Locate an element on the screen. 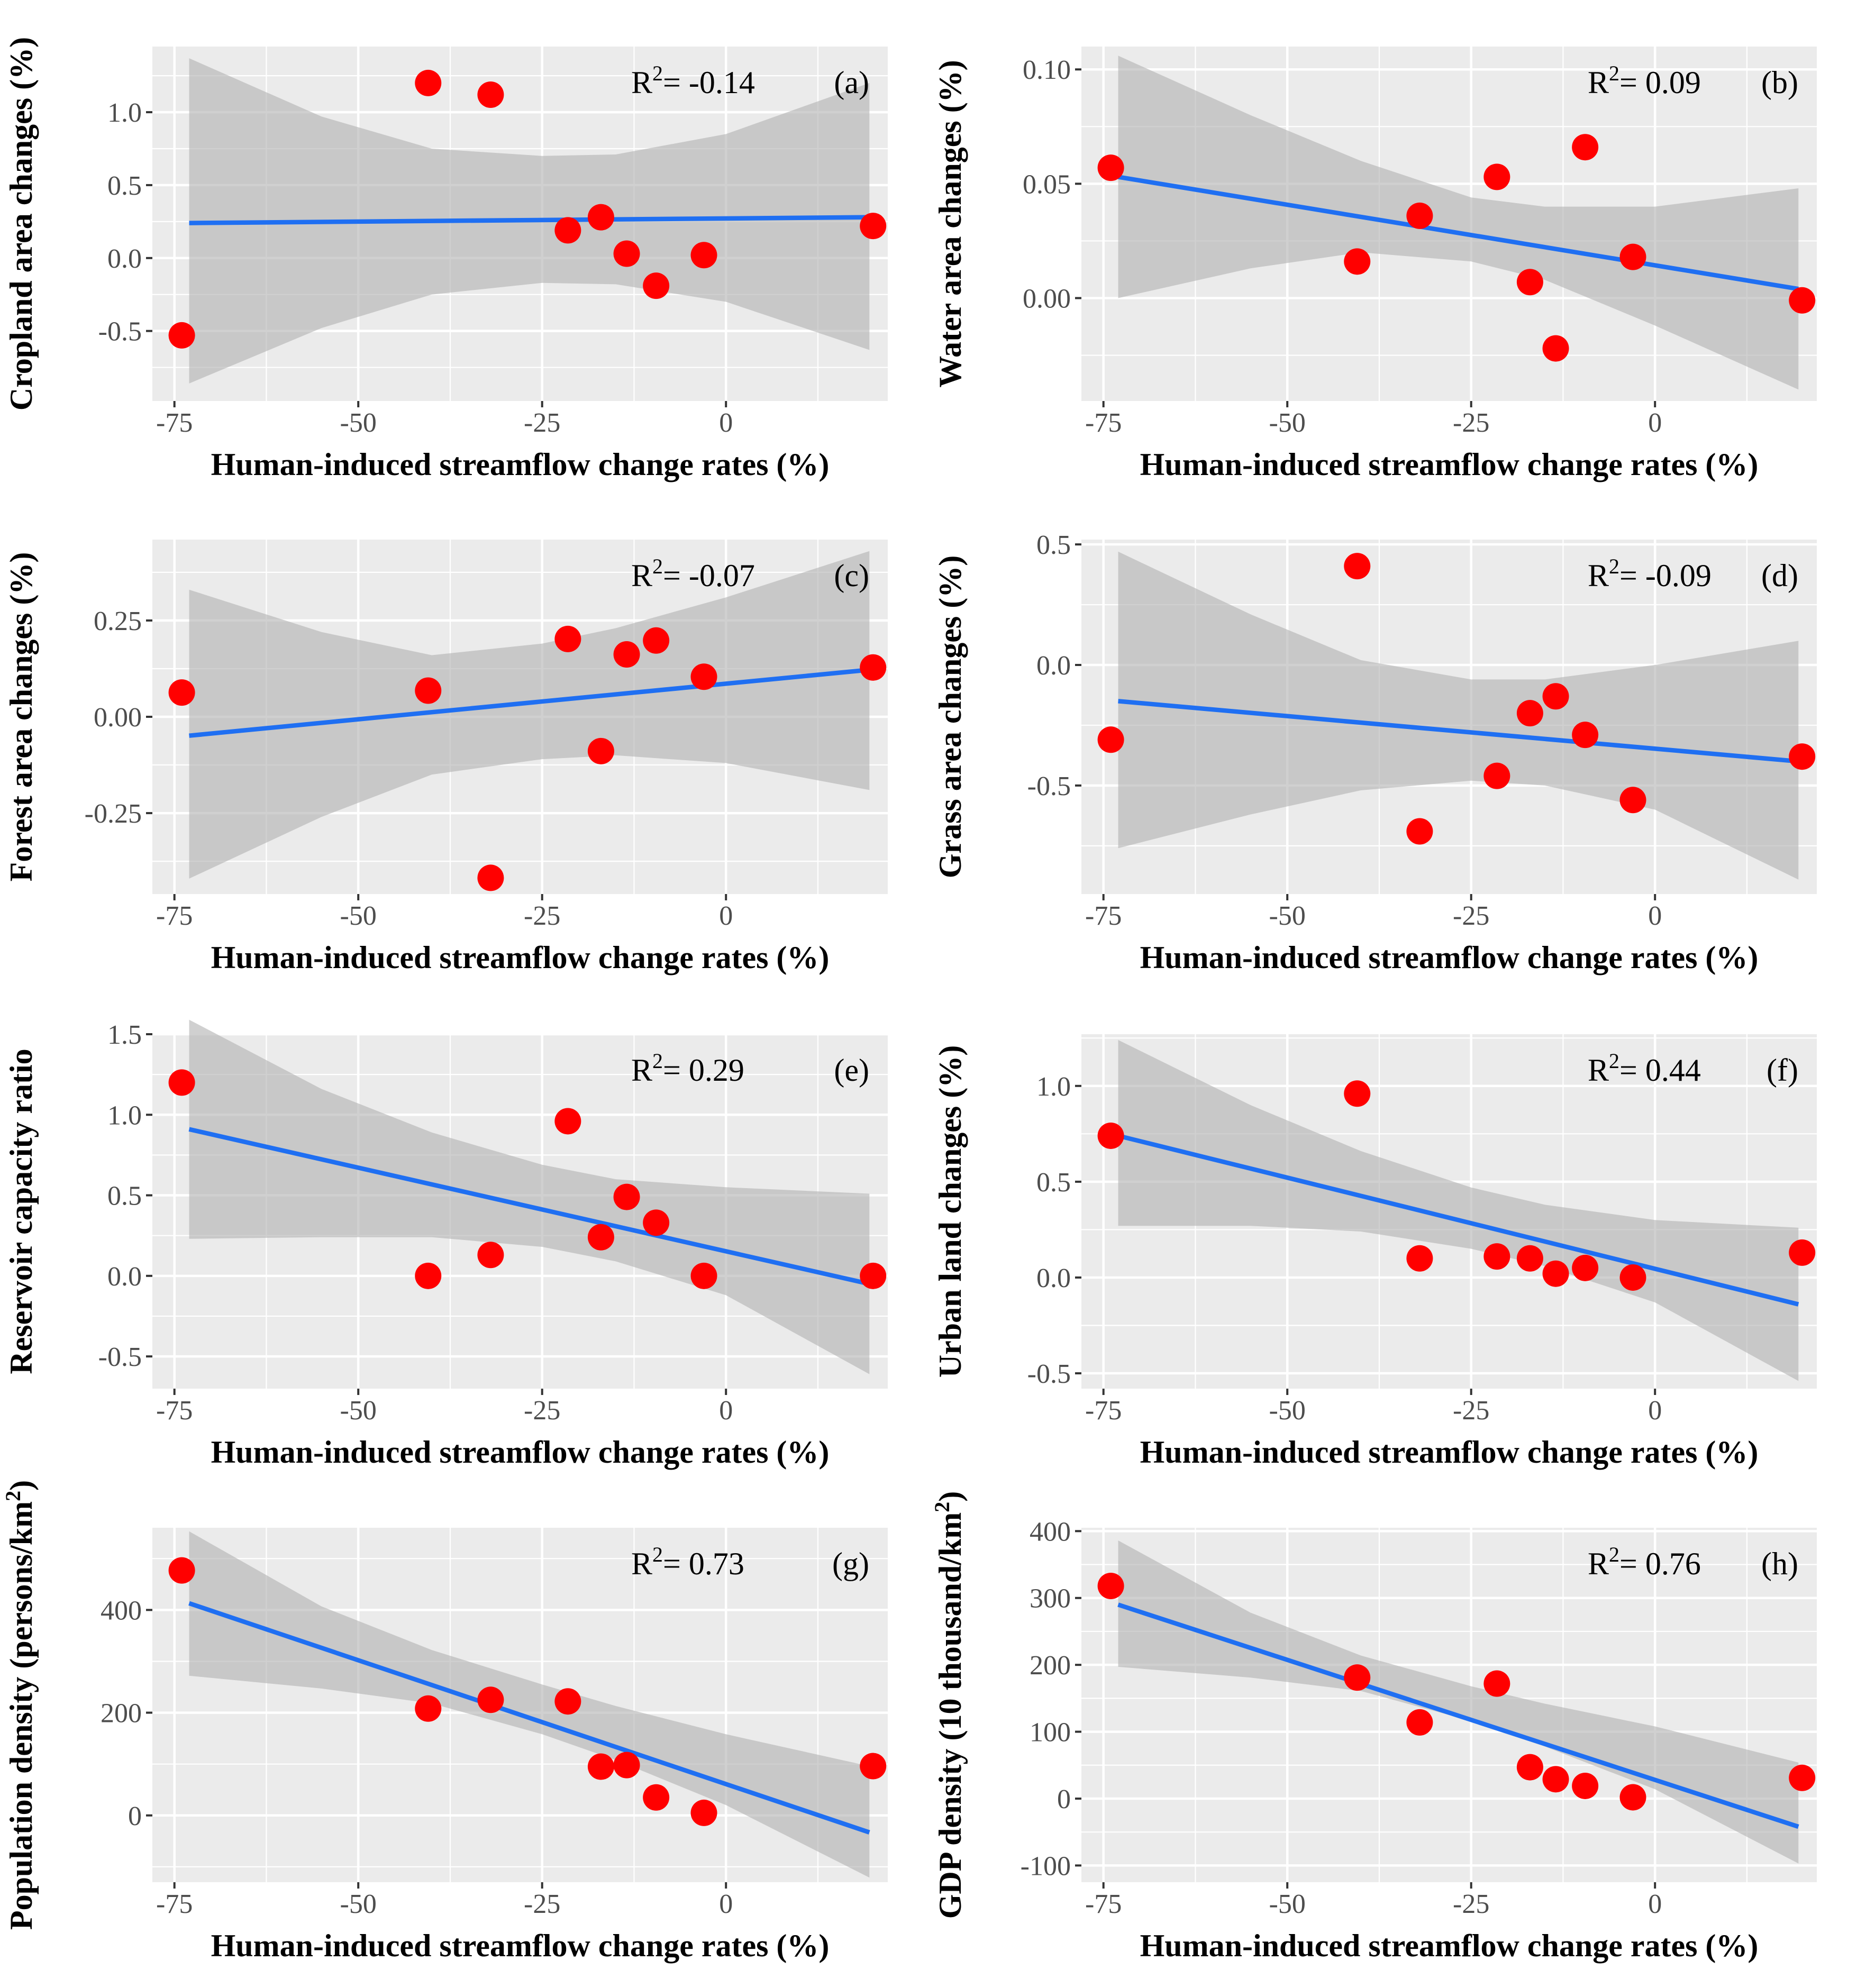  y-tick-label: 0.10 is located at coordinates (1047, 70).